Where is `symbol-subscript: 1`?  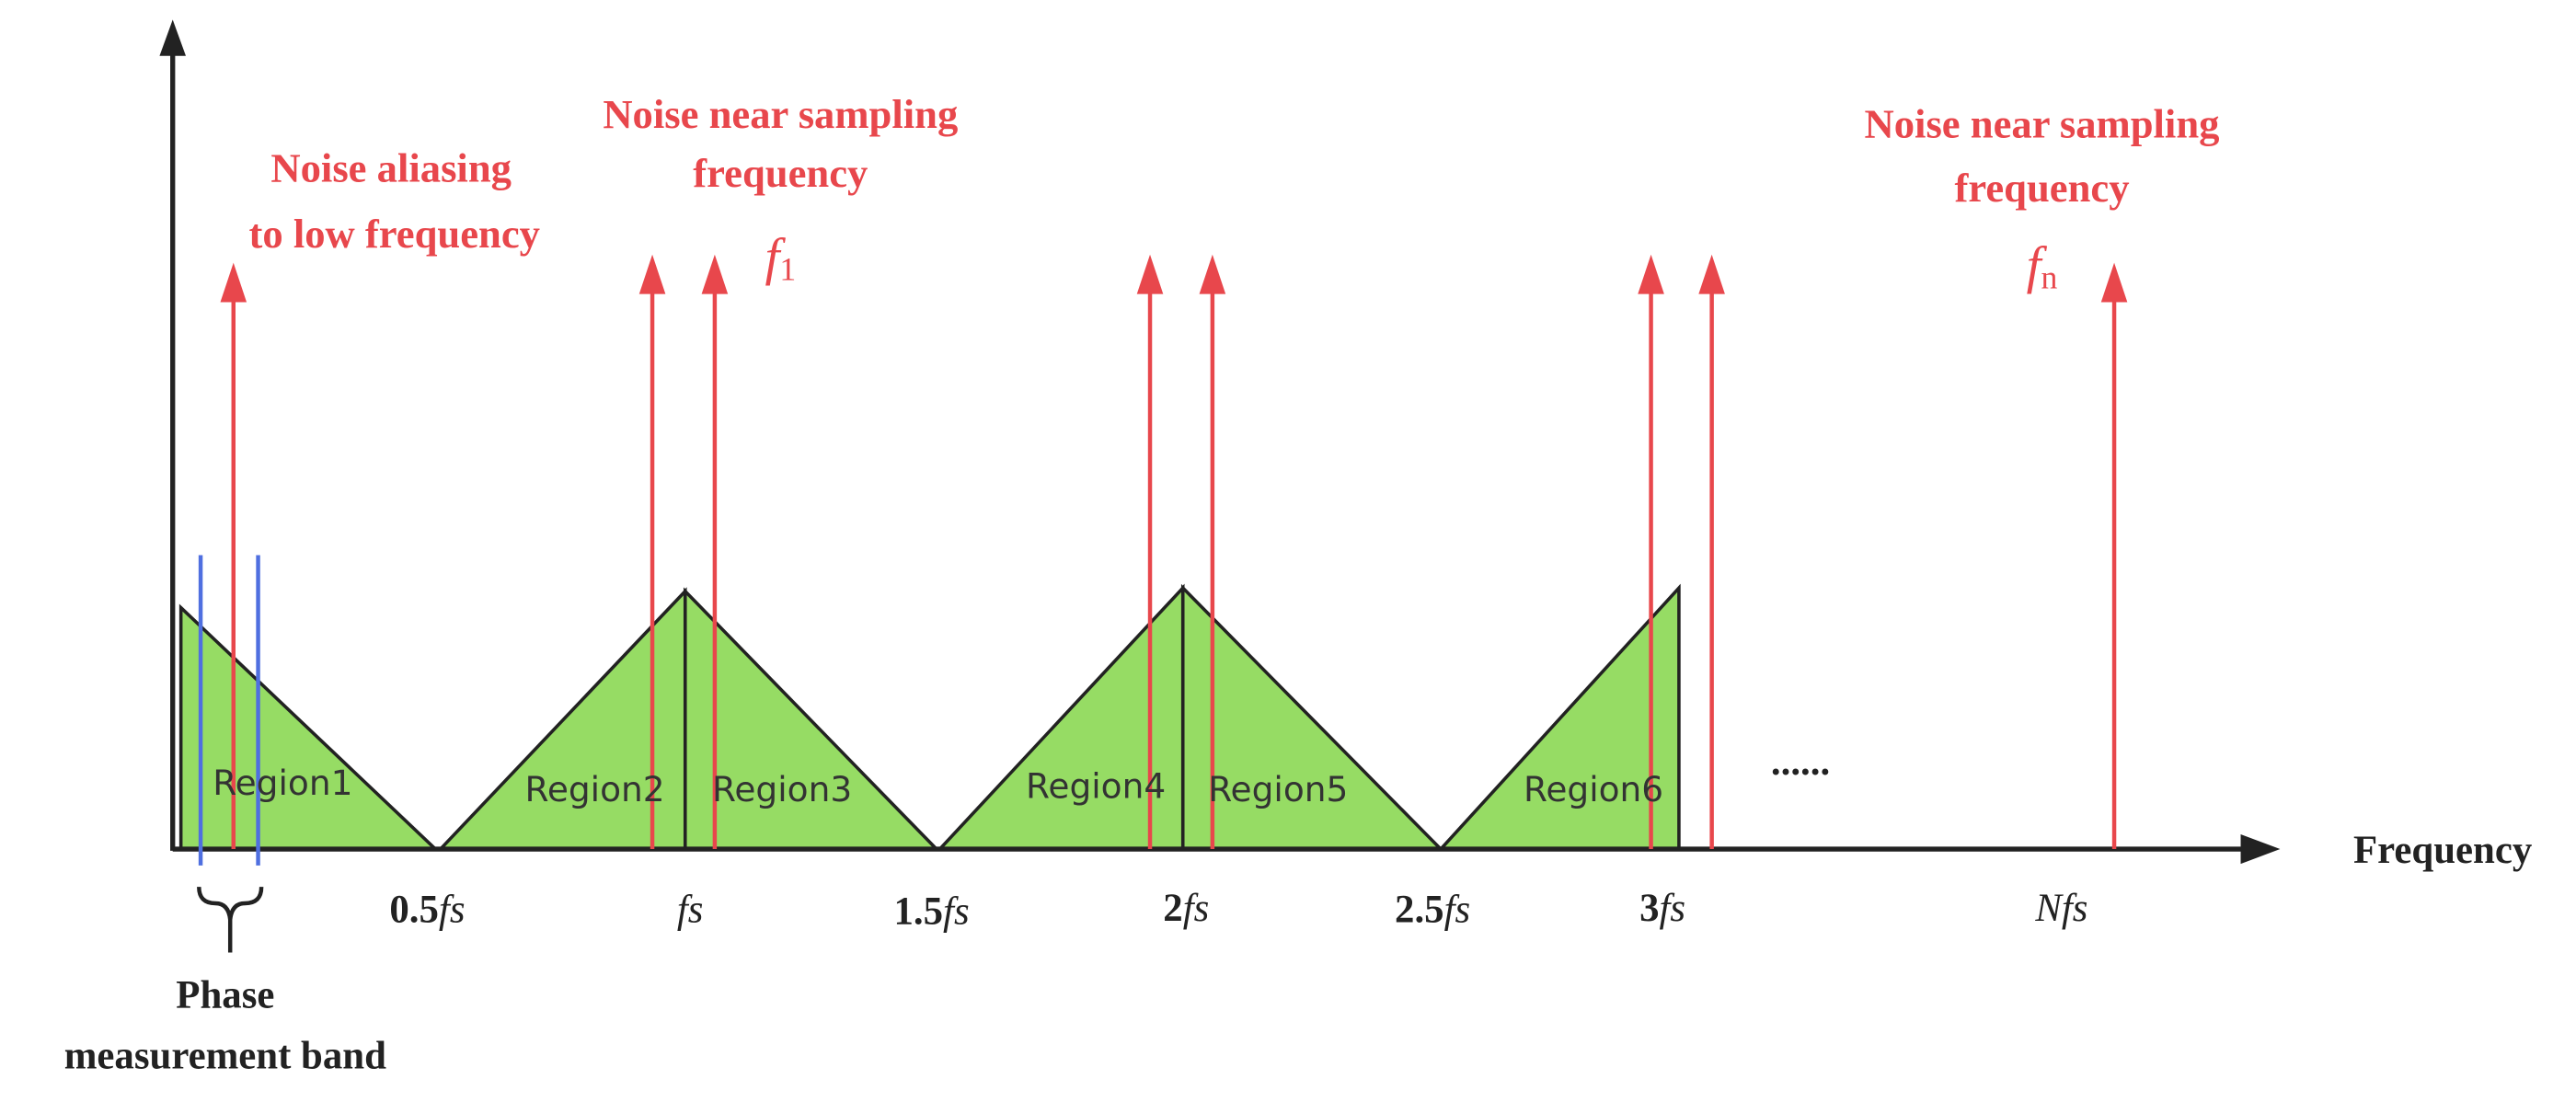
symbol-subscript: 1 is located at coordinates (787, 269).